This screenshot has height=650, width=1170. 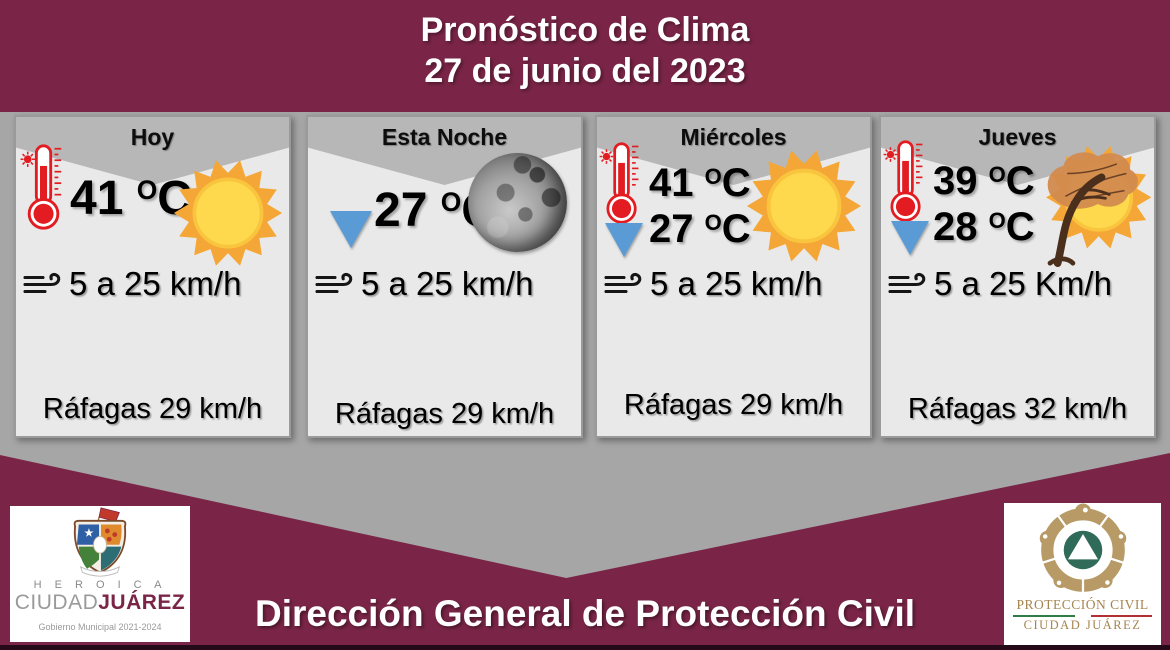 I want to click on proteccion-civil-text: PROTECCIÓN CIVIL, so click(x=1082, y=604).